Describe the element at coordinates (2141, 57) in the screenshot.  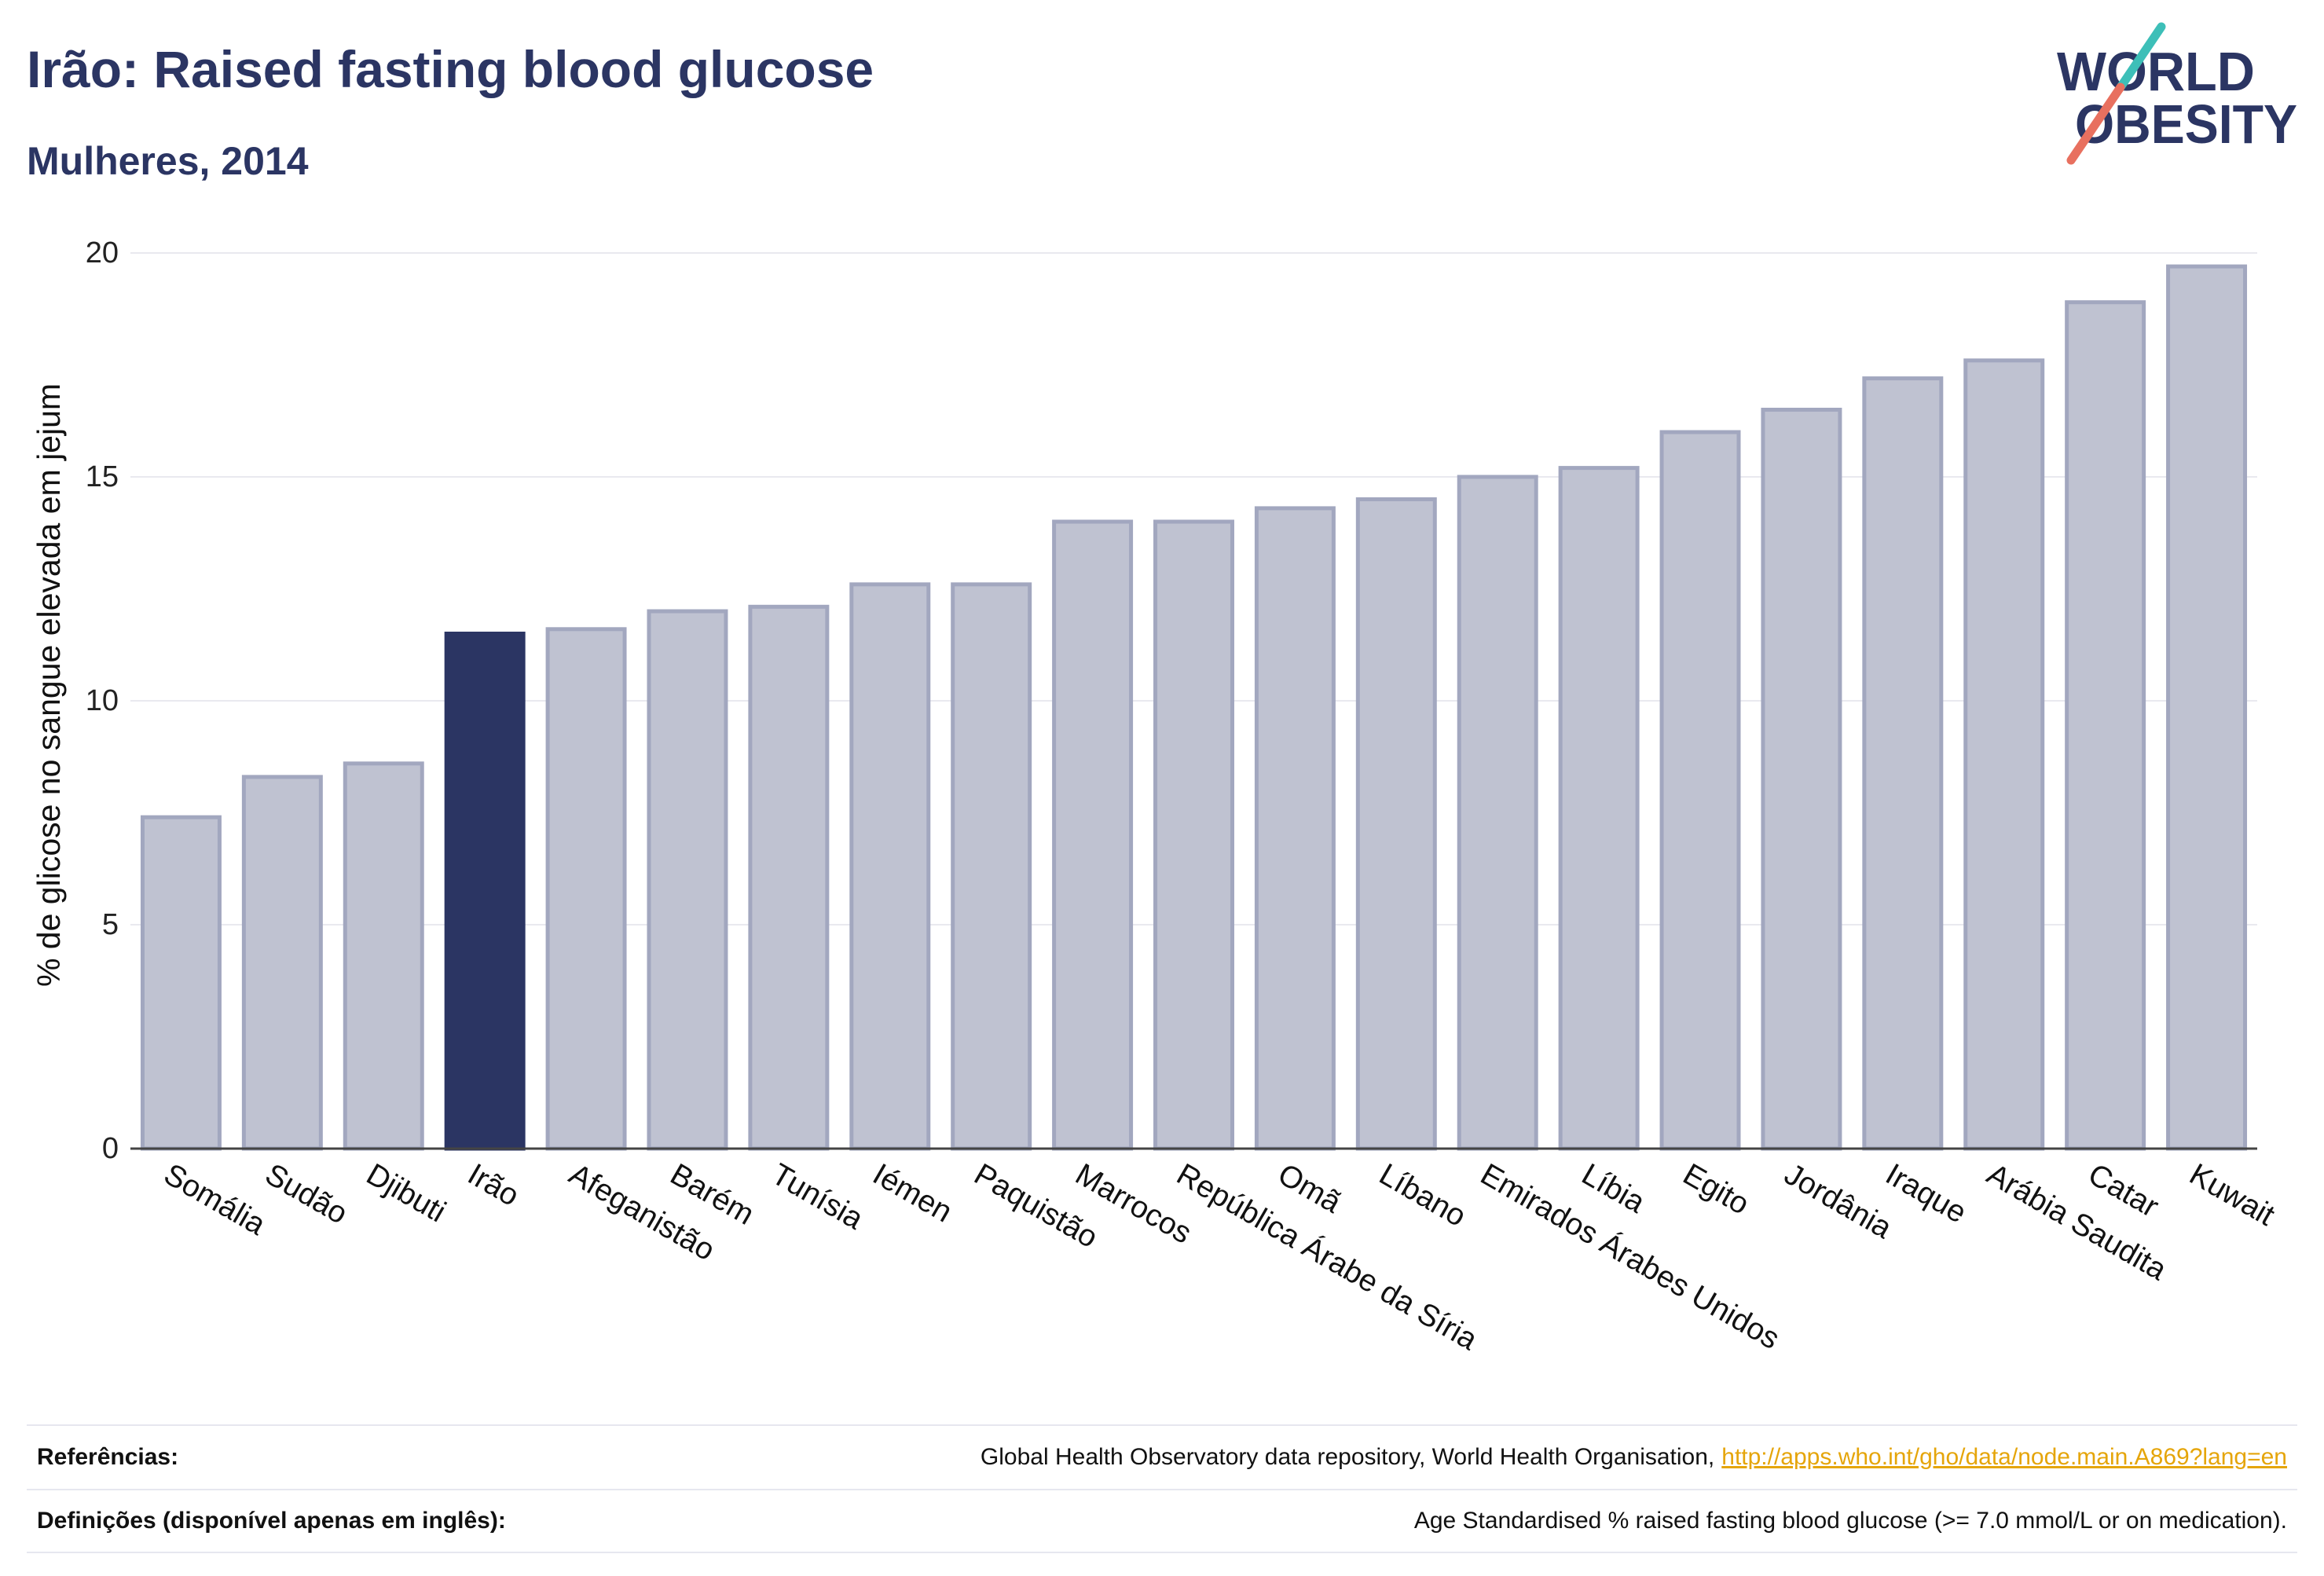
I see `logo-slash-teal` at that location.